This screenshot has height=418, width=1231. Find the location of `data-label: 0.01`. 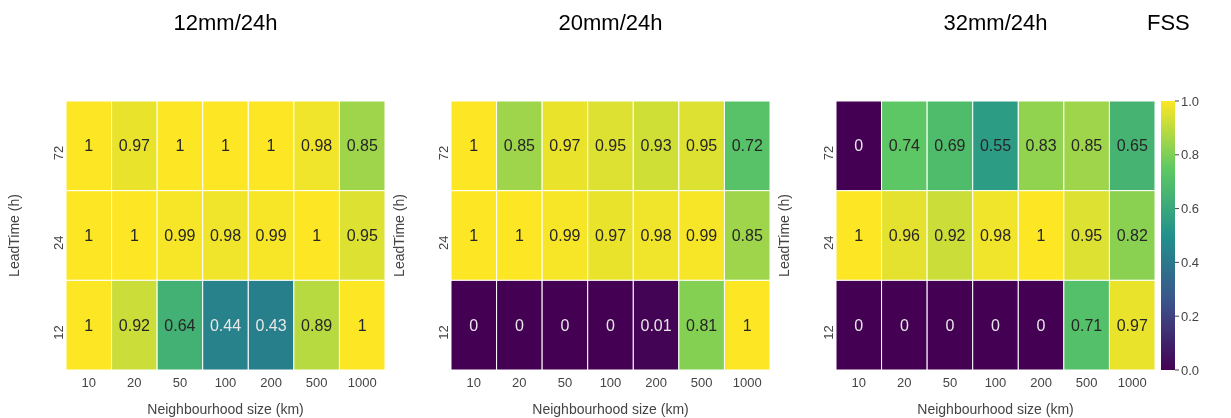

data-label: 0.01 is located at coordinates (656, 325).